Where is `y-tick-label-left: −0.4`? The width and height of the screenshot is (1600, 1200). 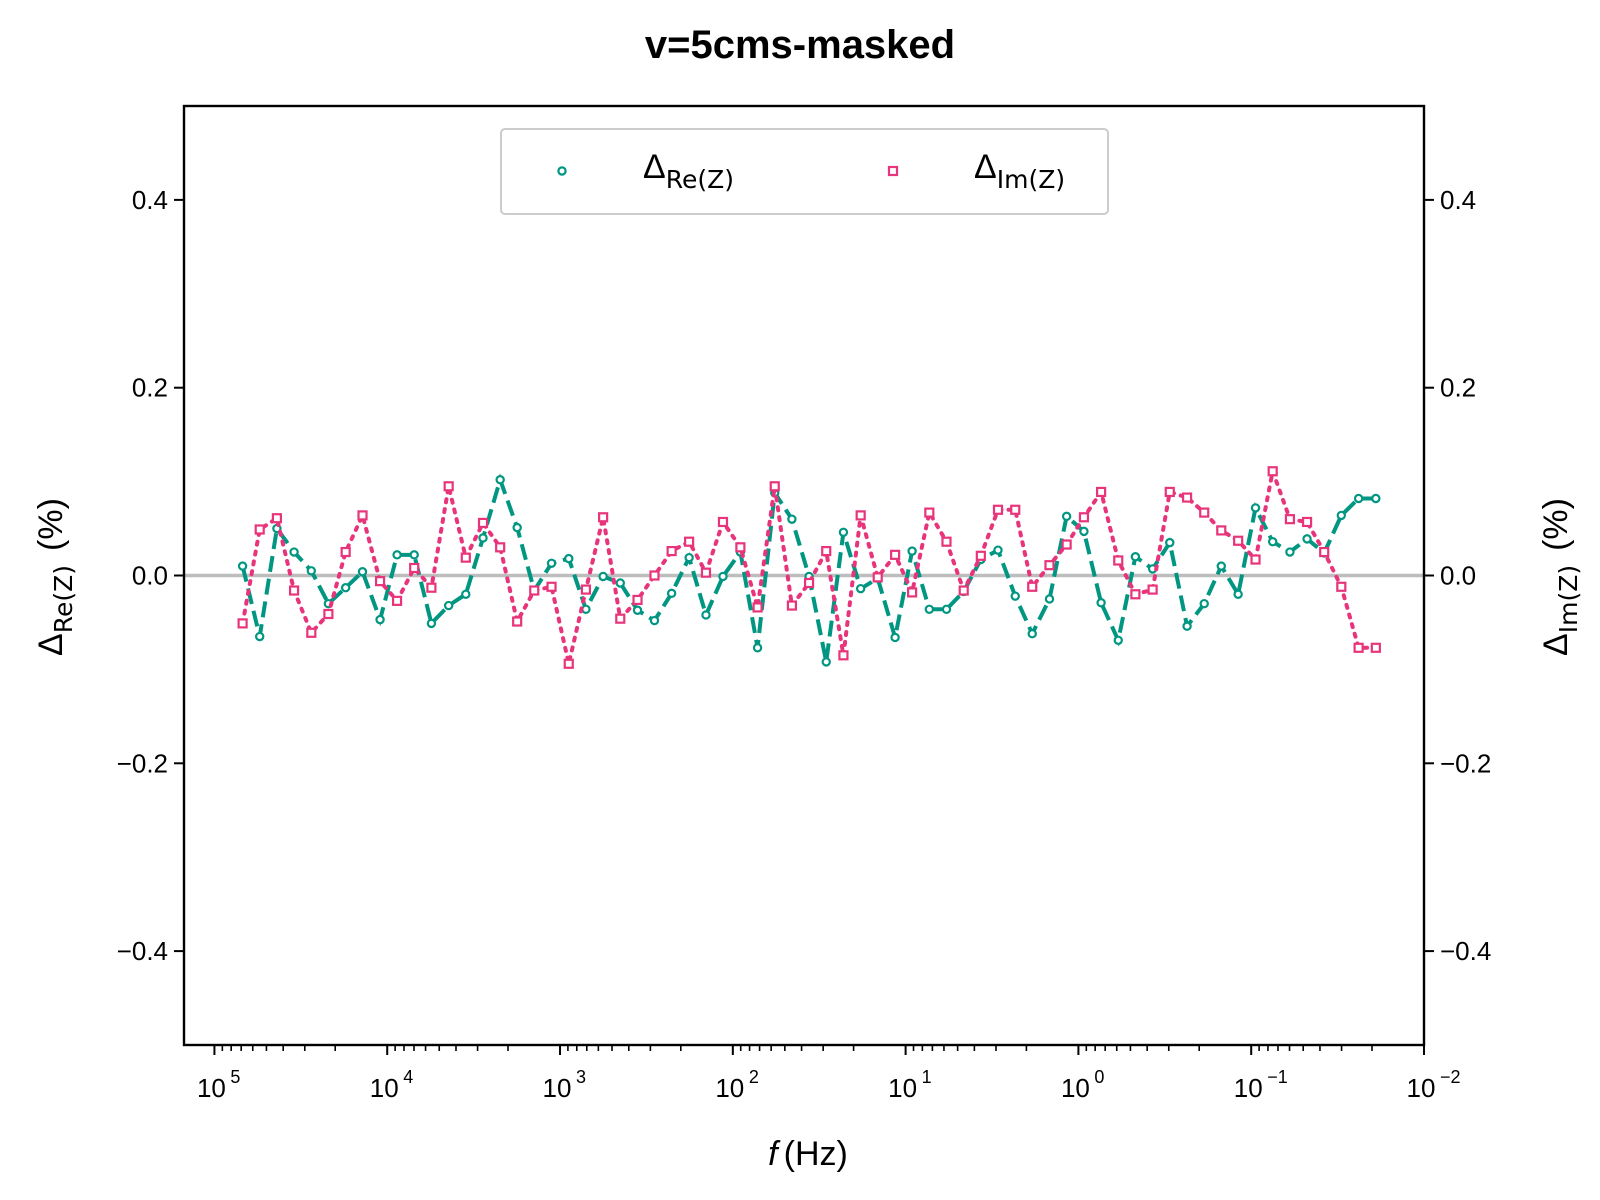 y-tick-label-left: −0.4 is located at coordinates (142, 951).